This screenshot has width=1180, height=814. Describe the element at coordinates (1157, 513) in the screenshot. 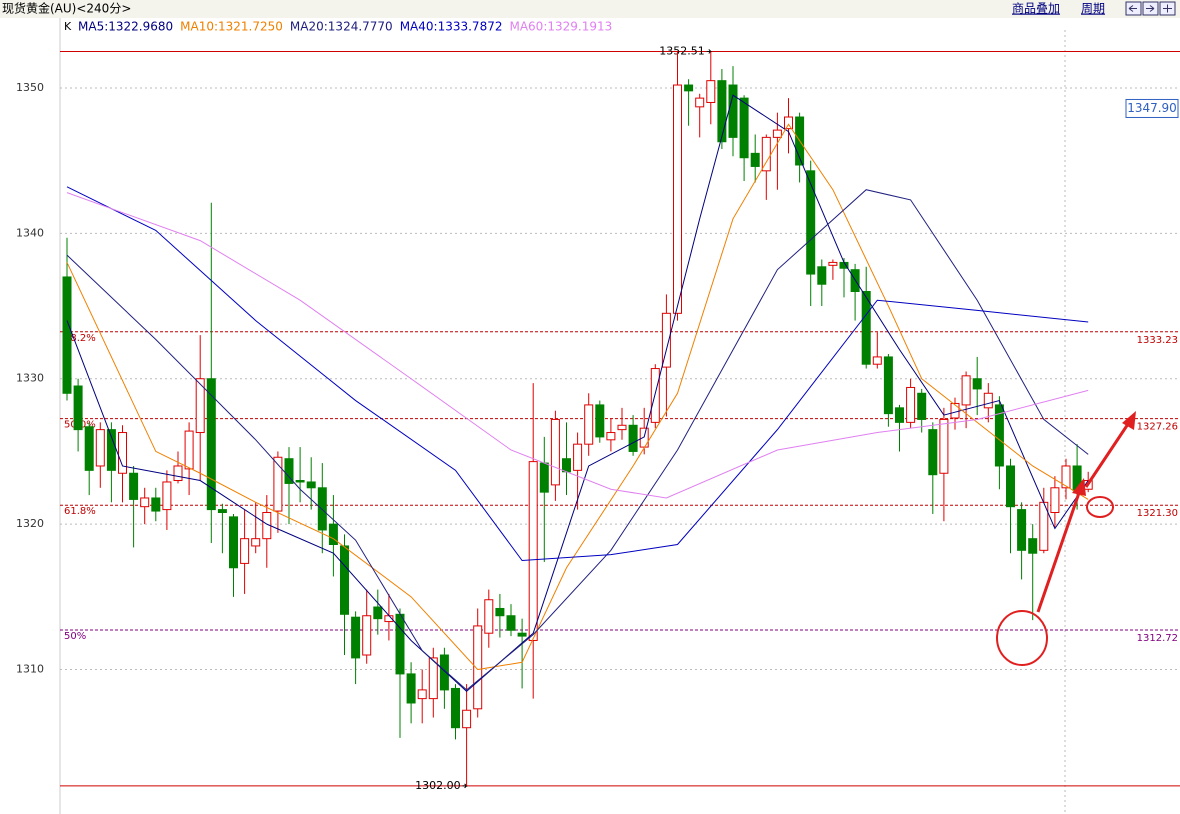

I see `level-label: 1321.30` at that location.